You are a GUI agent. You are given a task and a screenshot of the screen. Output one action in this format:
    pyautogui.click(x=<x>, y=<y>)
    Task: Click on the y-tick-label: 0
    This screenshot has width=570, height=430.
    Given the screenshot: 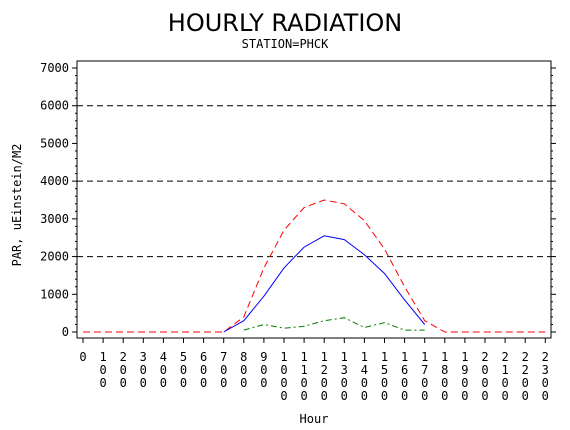 What is the action you would take?
    pyautogui.click(x=65, y=332)
    